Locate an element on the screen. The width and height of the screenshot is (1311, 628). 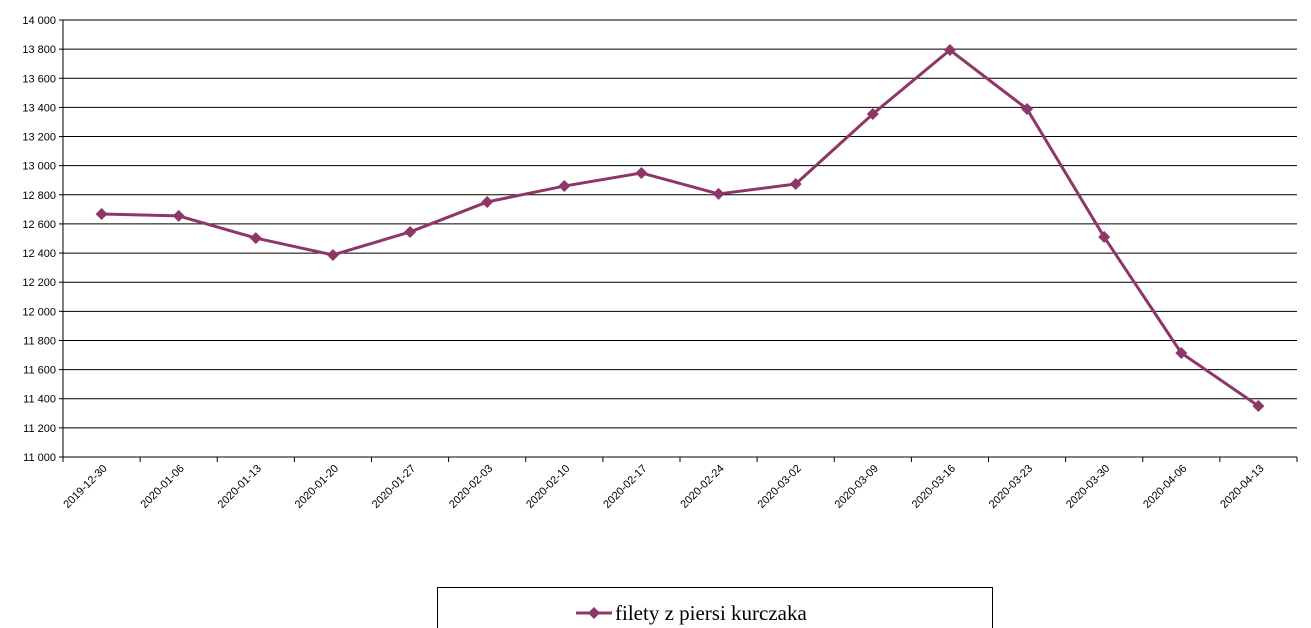
x-tick-label: 2019-12-30 is located at coordinates (85, 487).